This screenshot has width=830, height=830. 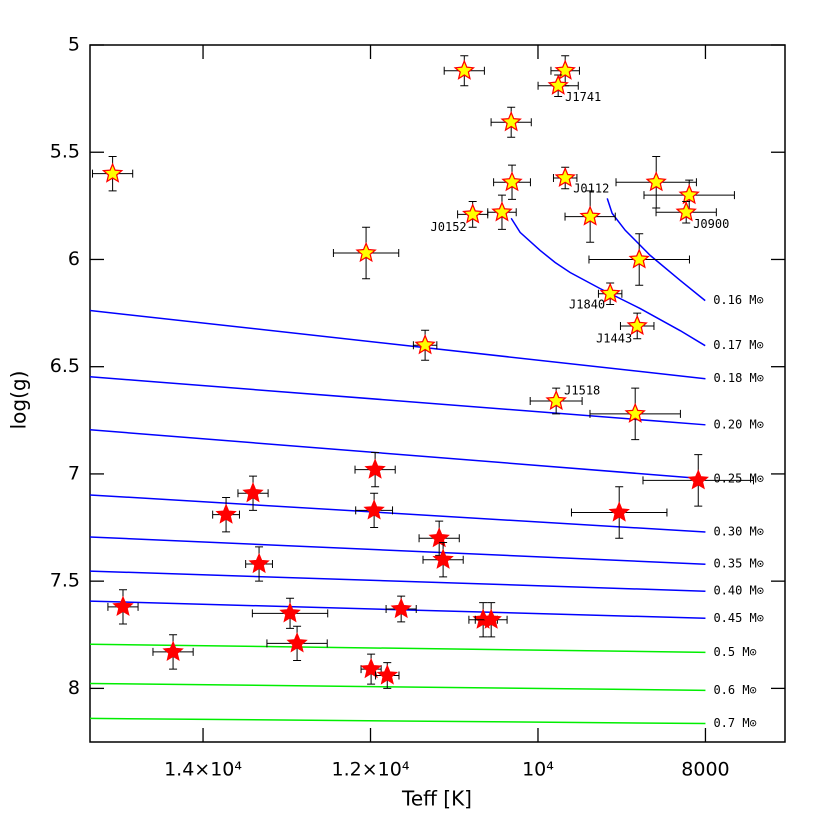 I want to click on point-label: J0112, so click(x=591, y=188).